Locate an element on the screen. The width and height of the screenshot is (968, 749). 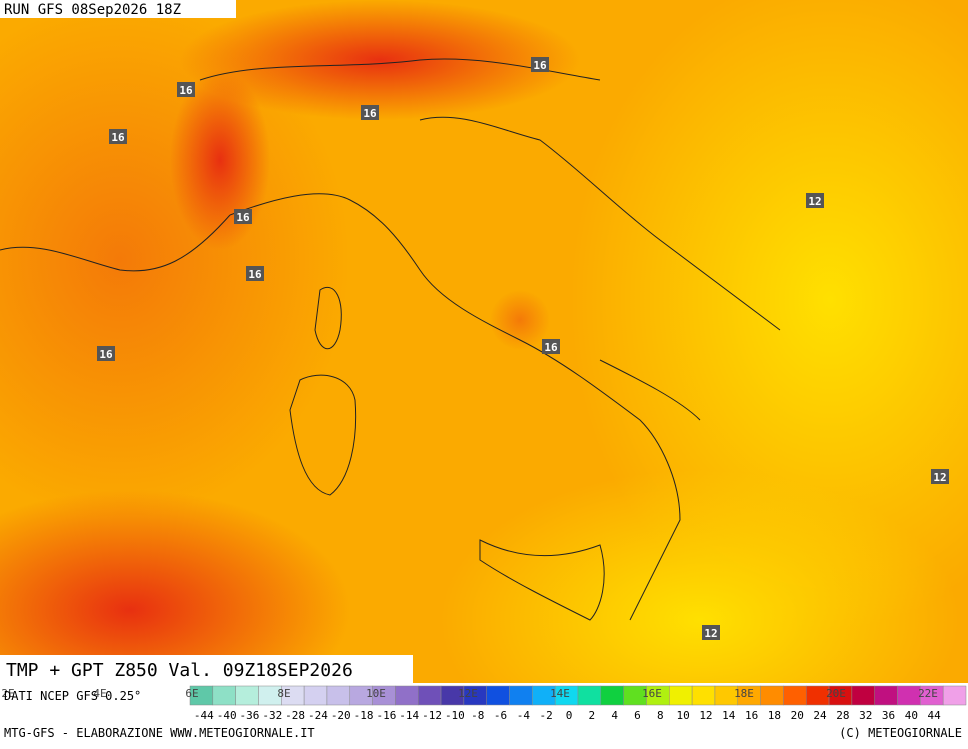
colorbar-tick-label: 28 is located at coordinates (842, 715).